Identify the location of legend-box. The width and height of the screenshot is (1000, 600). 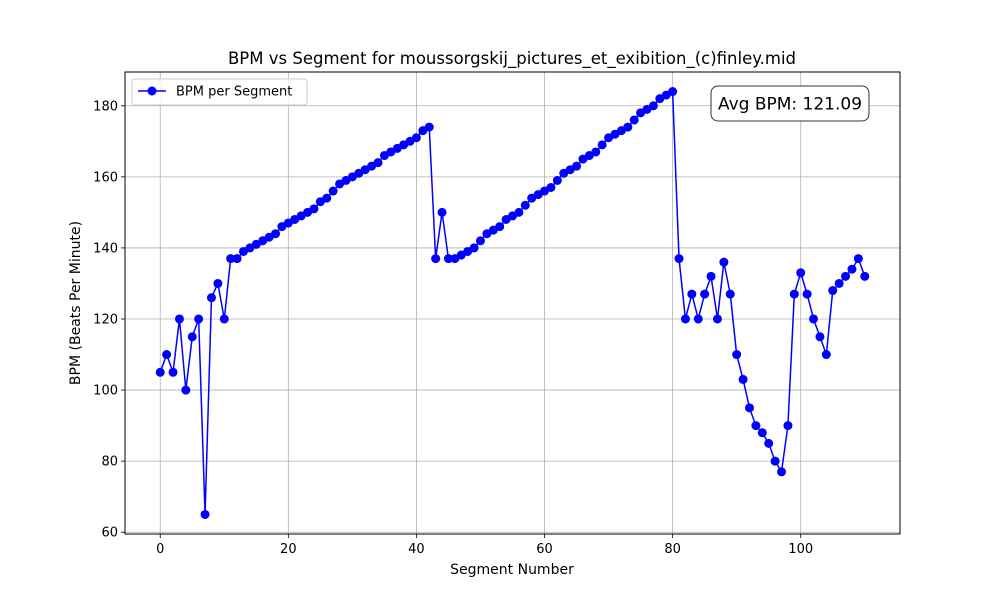
(219, 92).